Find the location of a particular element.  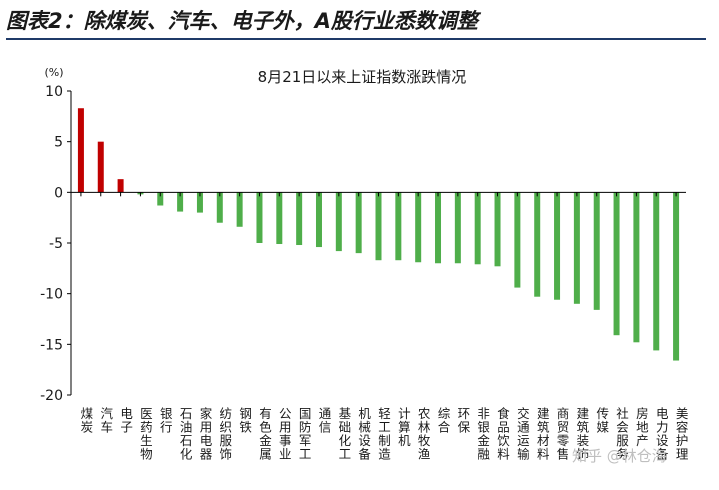

bar-电子 is located at coordinates (120, 186).